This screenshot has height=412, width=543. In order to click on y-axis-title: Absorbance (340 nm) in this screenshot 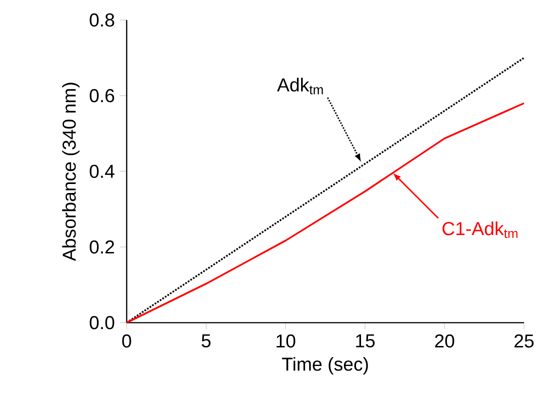, I will do `click(71, 172)`.